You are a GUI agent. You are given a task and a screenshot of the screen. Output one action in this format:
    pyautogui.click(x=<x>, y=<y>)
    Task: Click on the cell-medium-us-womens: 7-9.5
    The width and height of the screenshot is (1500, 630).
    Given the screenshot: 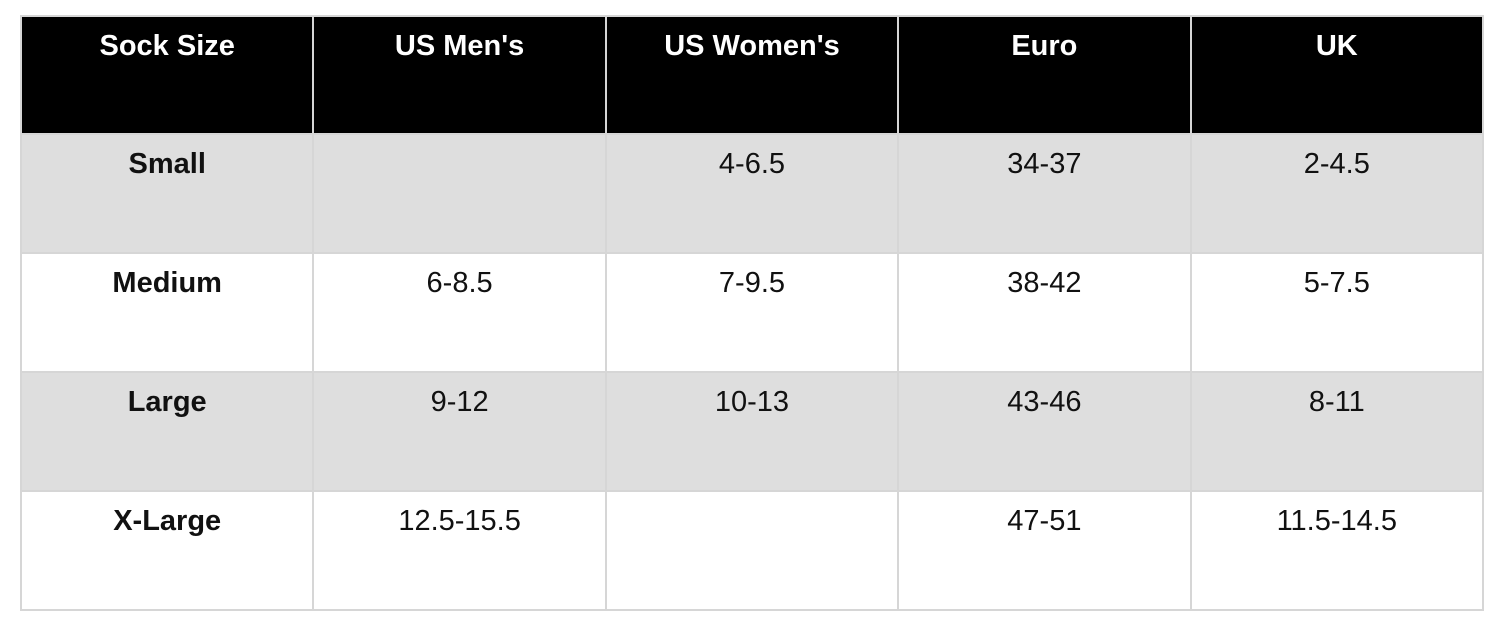 What is the action you would take?
    pyautogui.click(x=752, y=312)
    